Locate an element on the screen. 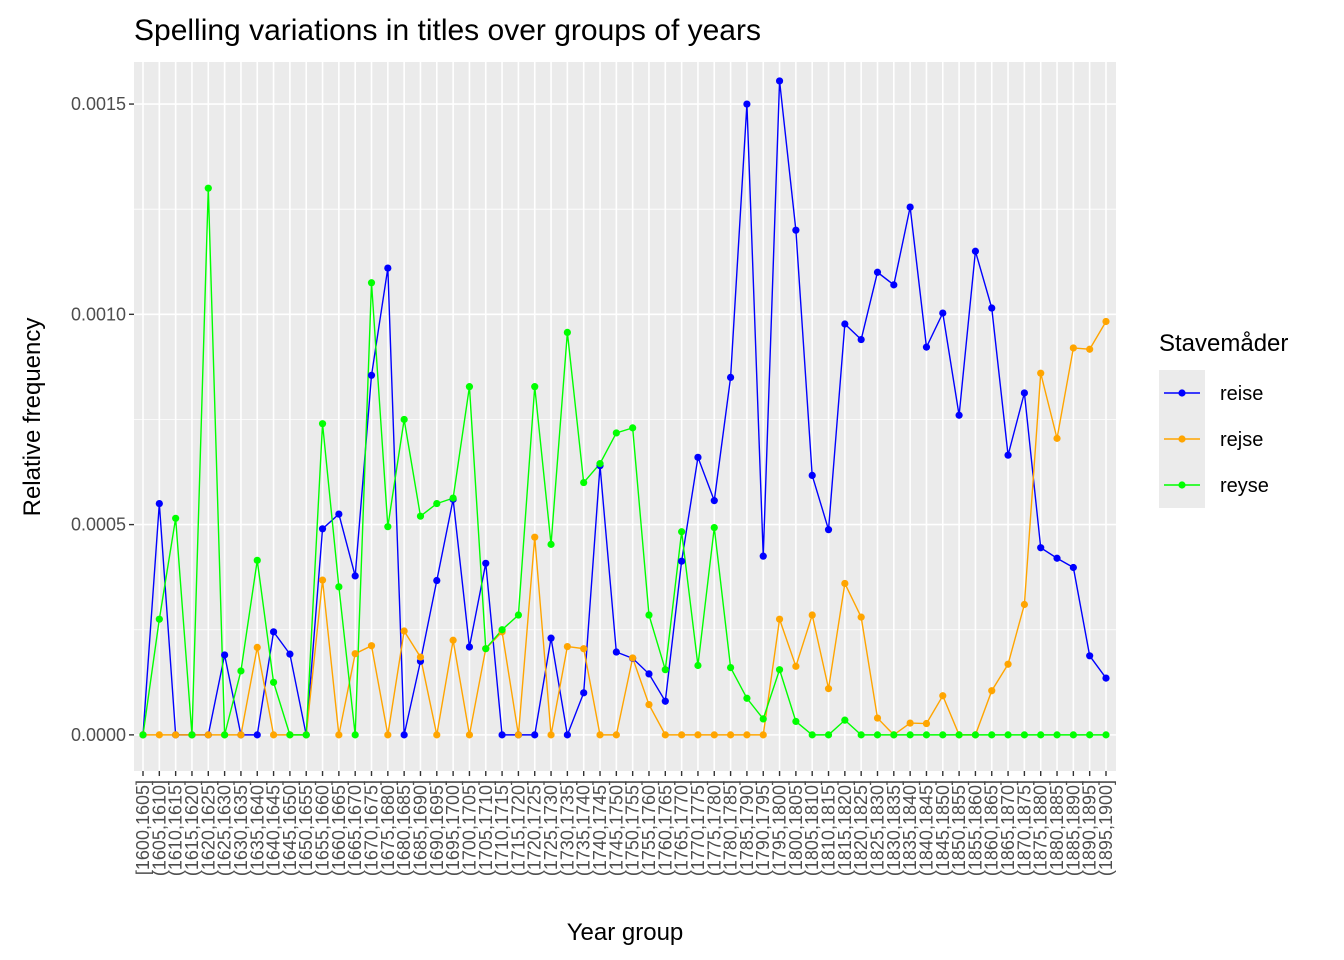  legend-key-point-reise is located at coordinates (1182, 393).